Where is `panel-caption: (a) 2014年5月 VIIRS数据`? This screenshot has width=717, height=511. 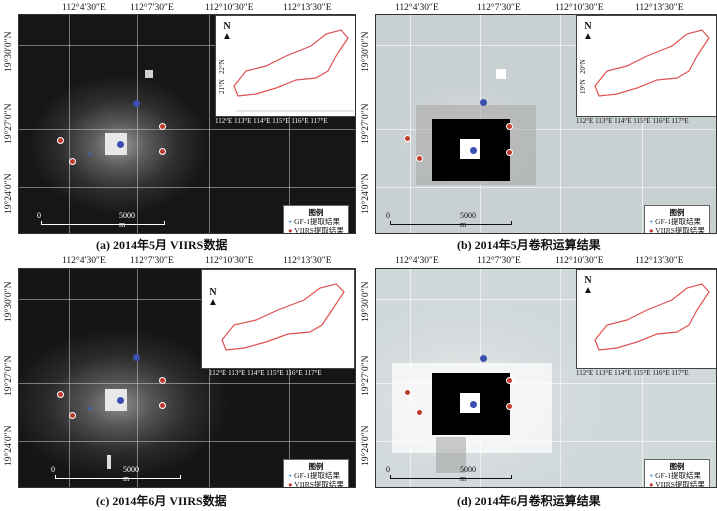
panel-caption: (a) 2014年5月 VIIRS数据 is located at coordinates (162, 245).